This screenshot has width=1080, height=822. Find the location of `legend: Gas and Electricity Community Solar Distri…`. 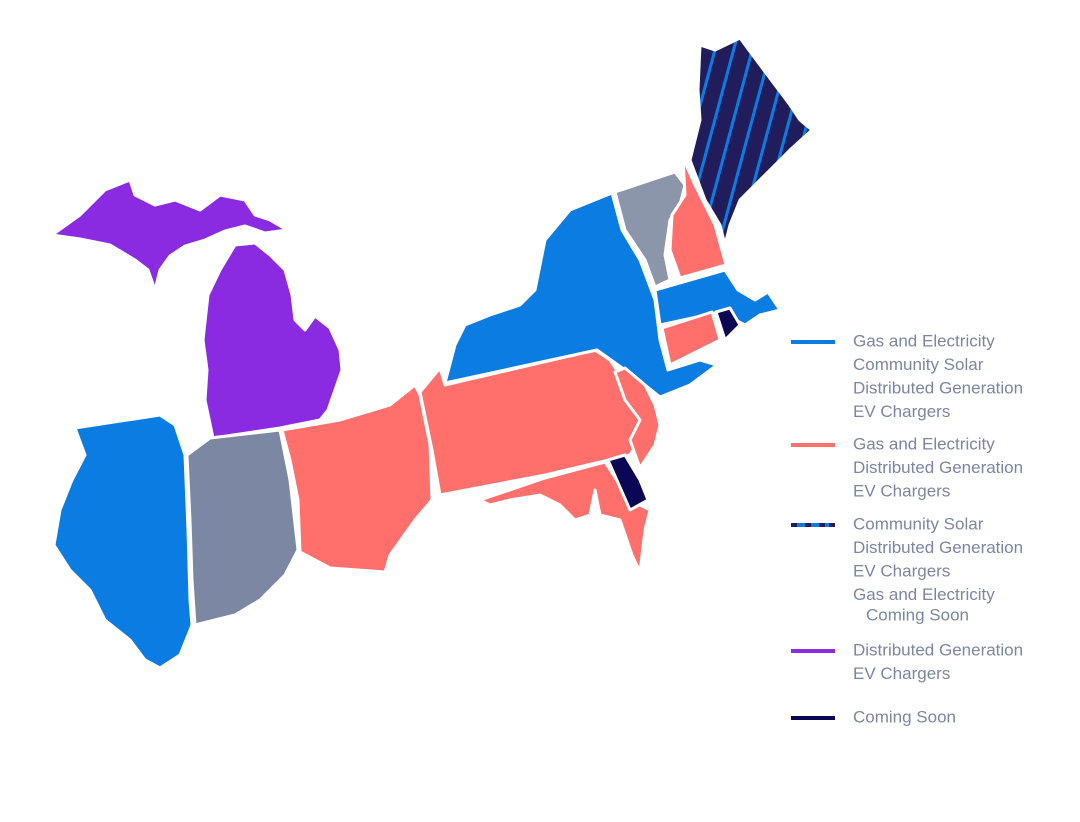

legend: Gas and Electricity Community Solar Distri… is located at coordinates (907, 528).